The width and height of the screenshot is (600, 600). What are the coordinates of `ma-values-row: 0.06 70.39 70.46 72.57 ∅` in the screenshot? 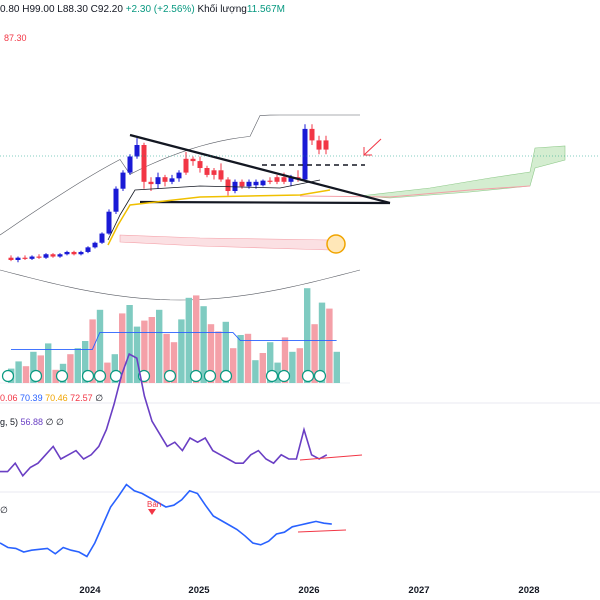 It's located at (51, 398).